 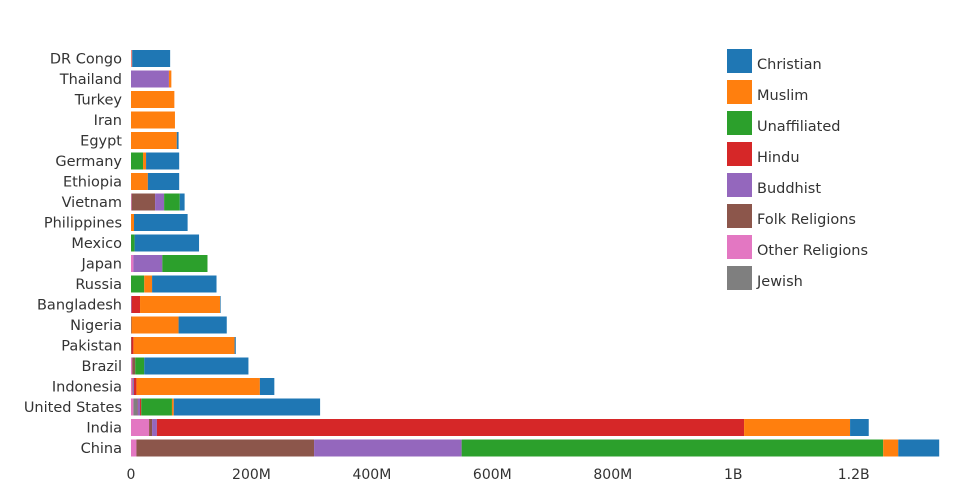 What do you see at coordinates (251, 475) in the screenshot?
I see `x-tick-label: 200M` at bounding box center [251, 475].